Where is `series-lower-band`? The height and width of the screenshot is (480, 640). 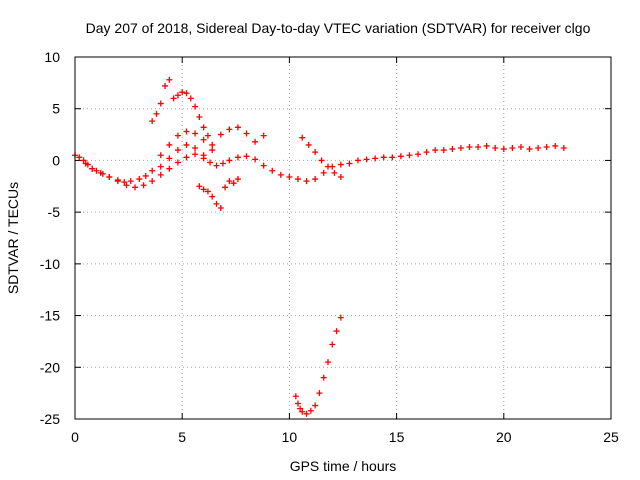
series-lower-band is located at coordinates (144, 171).